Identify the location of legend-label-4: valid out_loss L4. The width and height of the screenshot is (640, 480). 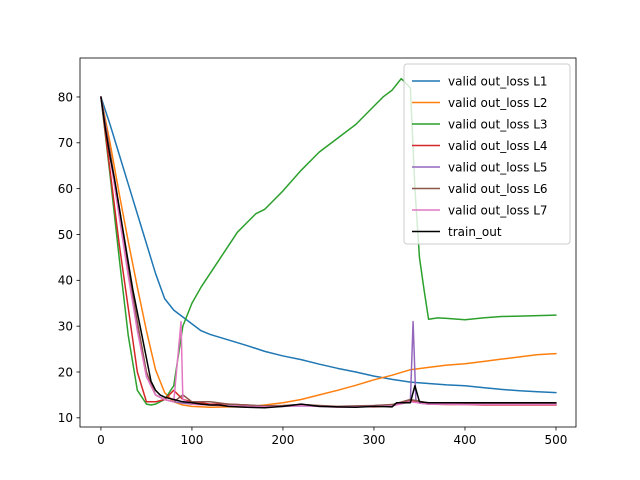
(498, 146).